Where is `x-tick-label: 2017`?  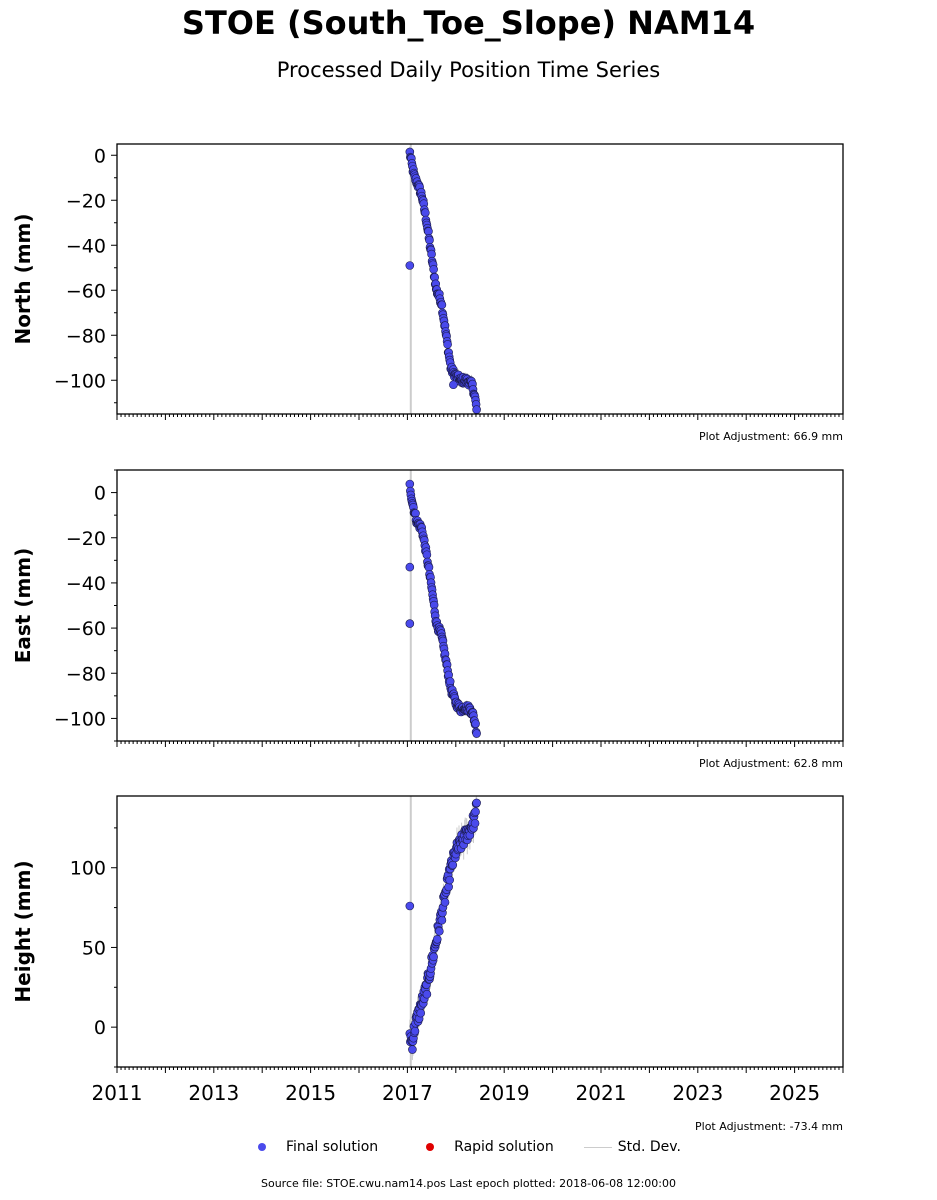 x-tick-label: 2017 is located at coordinates (407, 1093).